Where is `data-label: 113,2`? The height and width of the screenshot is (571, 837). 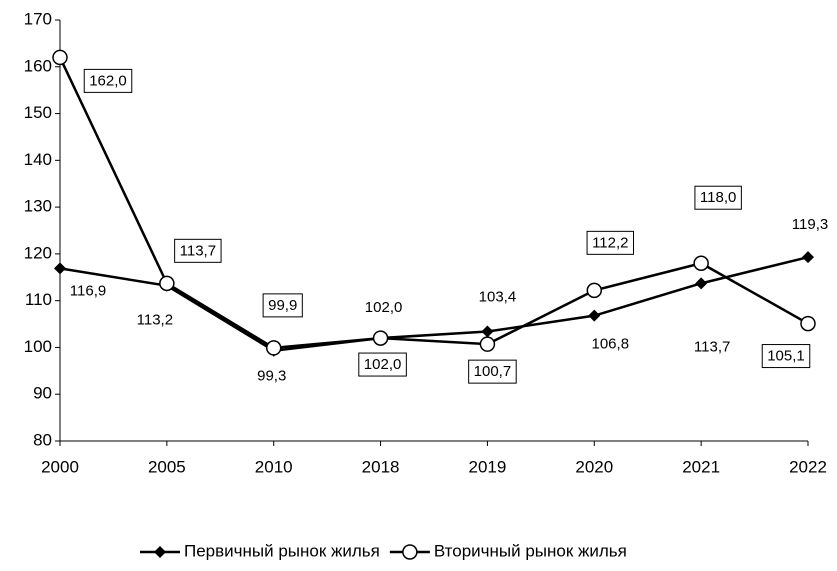
data-label: 113,2 is located at coordinates (155, 320).